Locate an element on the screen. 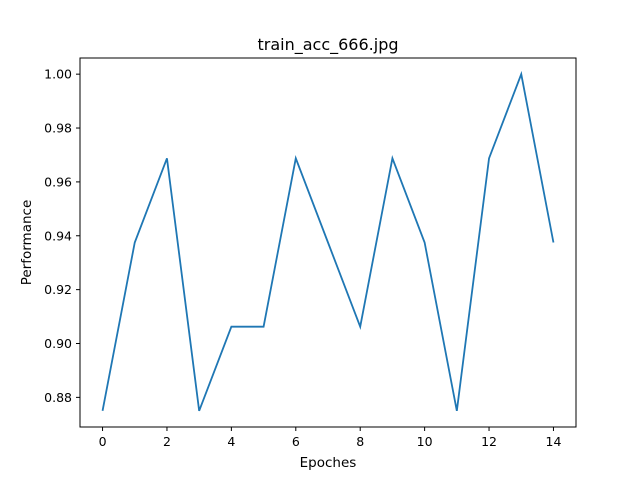 The height and width of the screenshot is (480, 640). y-tick-label: 0.94 is located at coordinates (58, 235).